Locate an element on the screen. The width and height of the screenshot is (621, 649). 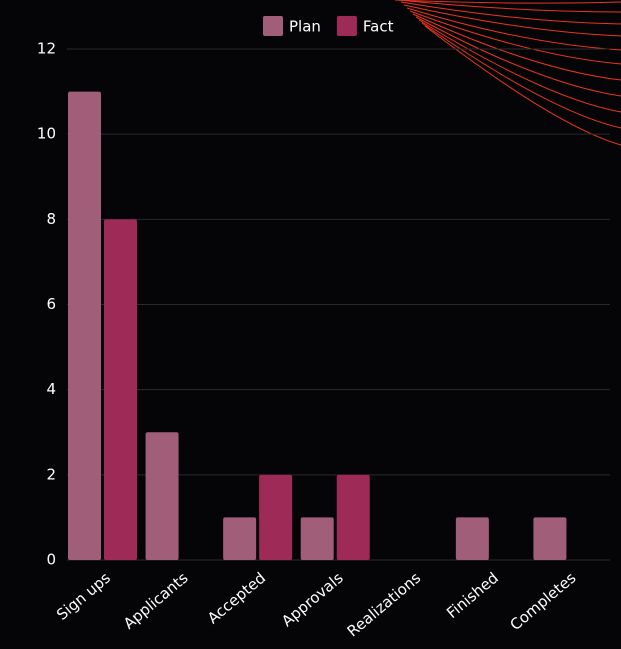
y-tick-label: 8 is located at coordinates (51, 219).